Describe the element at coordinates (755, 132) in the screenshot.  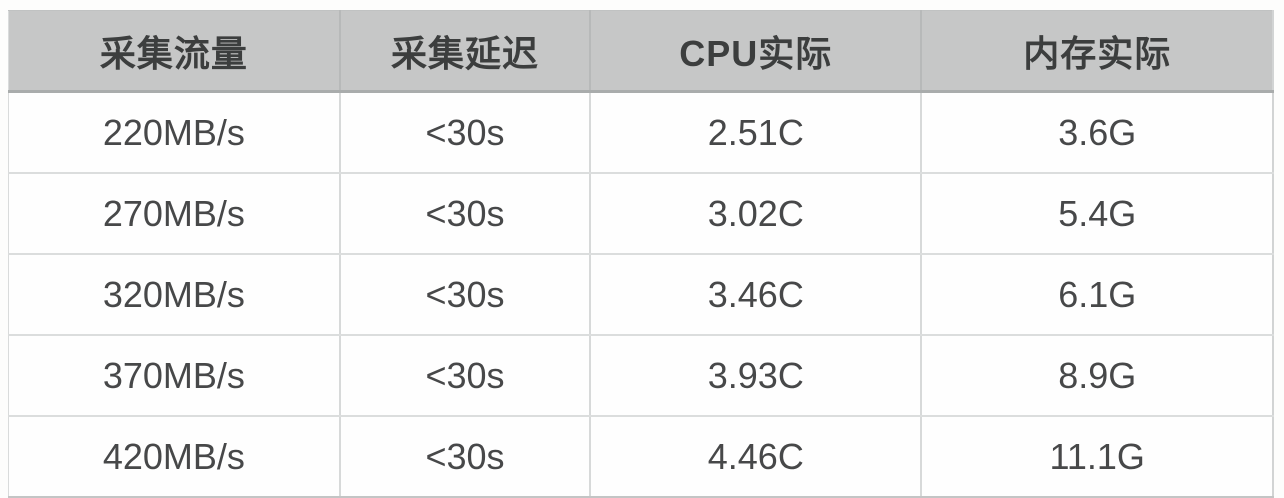
I see `cell-cpu: 2.51C` at that location.